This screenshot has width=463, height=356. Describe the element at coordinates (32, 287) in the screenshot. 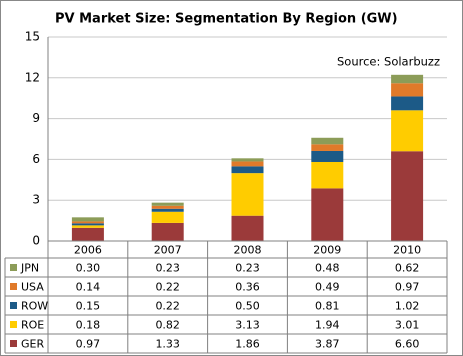

I see `legend-label: USA` at that location.